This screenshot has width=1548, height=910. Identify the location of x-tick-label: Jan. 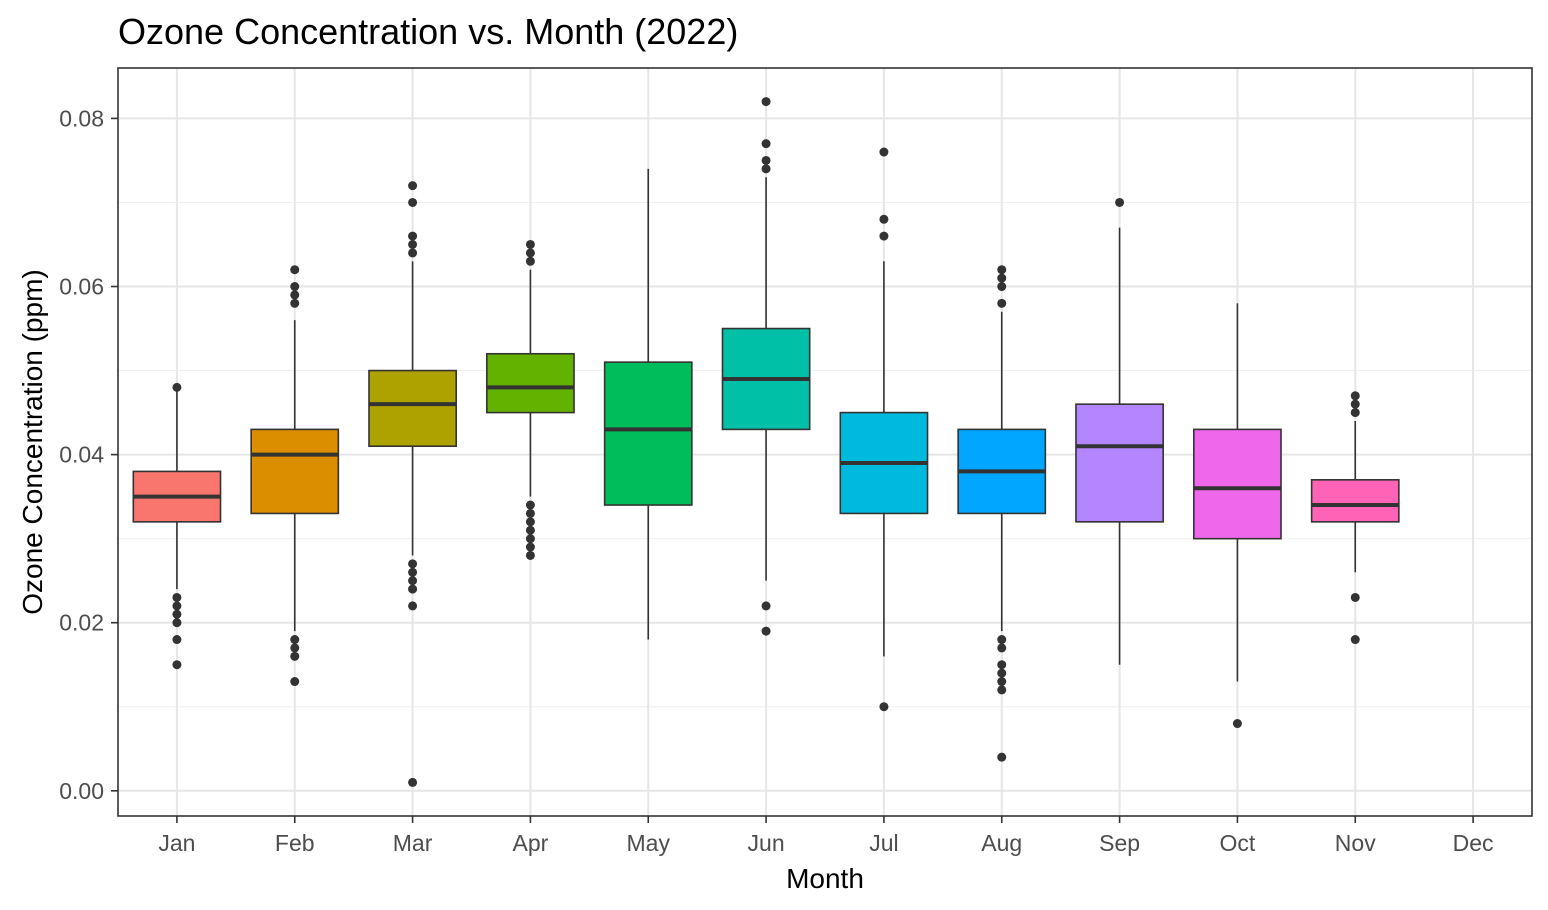
(176, 843).